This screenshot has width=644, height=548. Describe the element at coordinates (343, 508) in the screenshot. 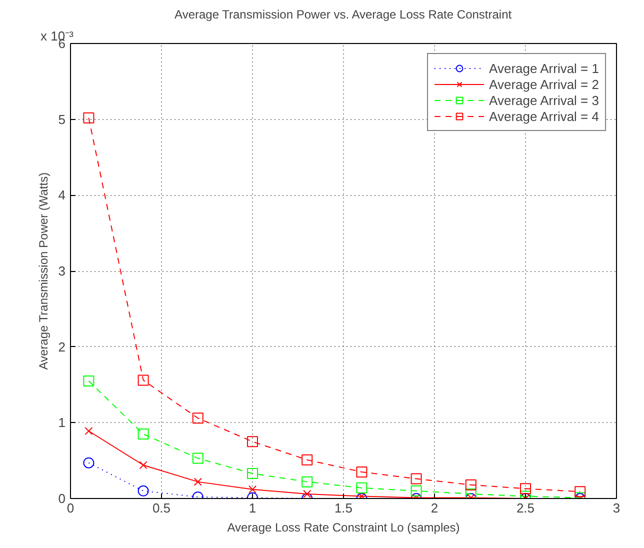

I see `x-tick-label: 1.5` at that location.